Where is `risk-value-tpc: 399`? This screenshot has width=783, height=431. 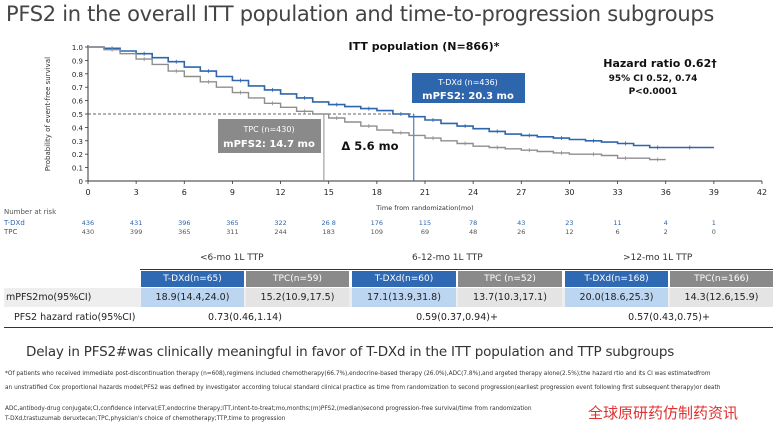
risk-value-tpc: 399 is located at coordinates (136, 232).